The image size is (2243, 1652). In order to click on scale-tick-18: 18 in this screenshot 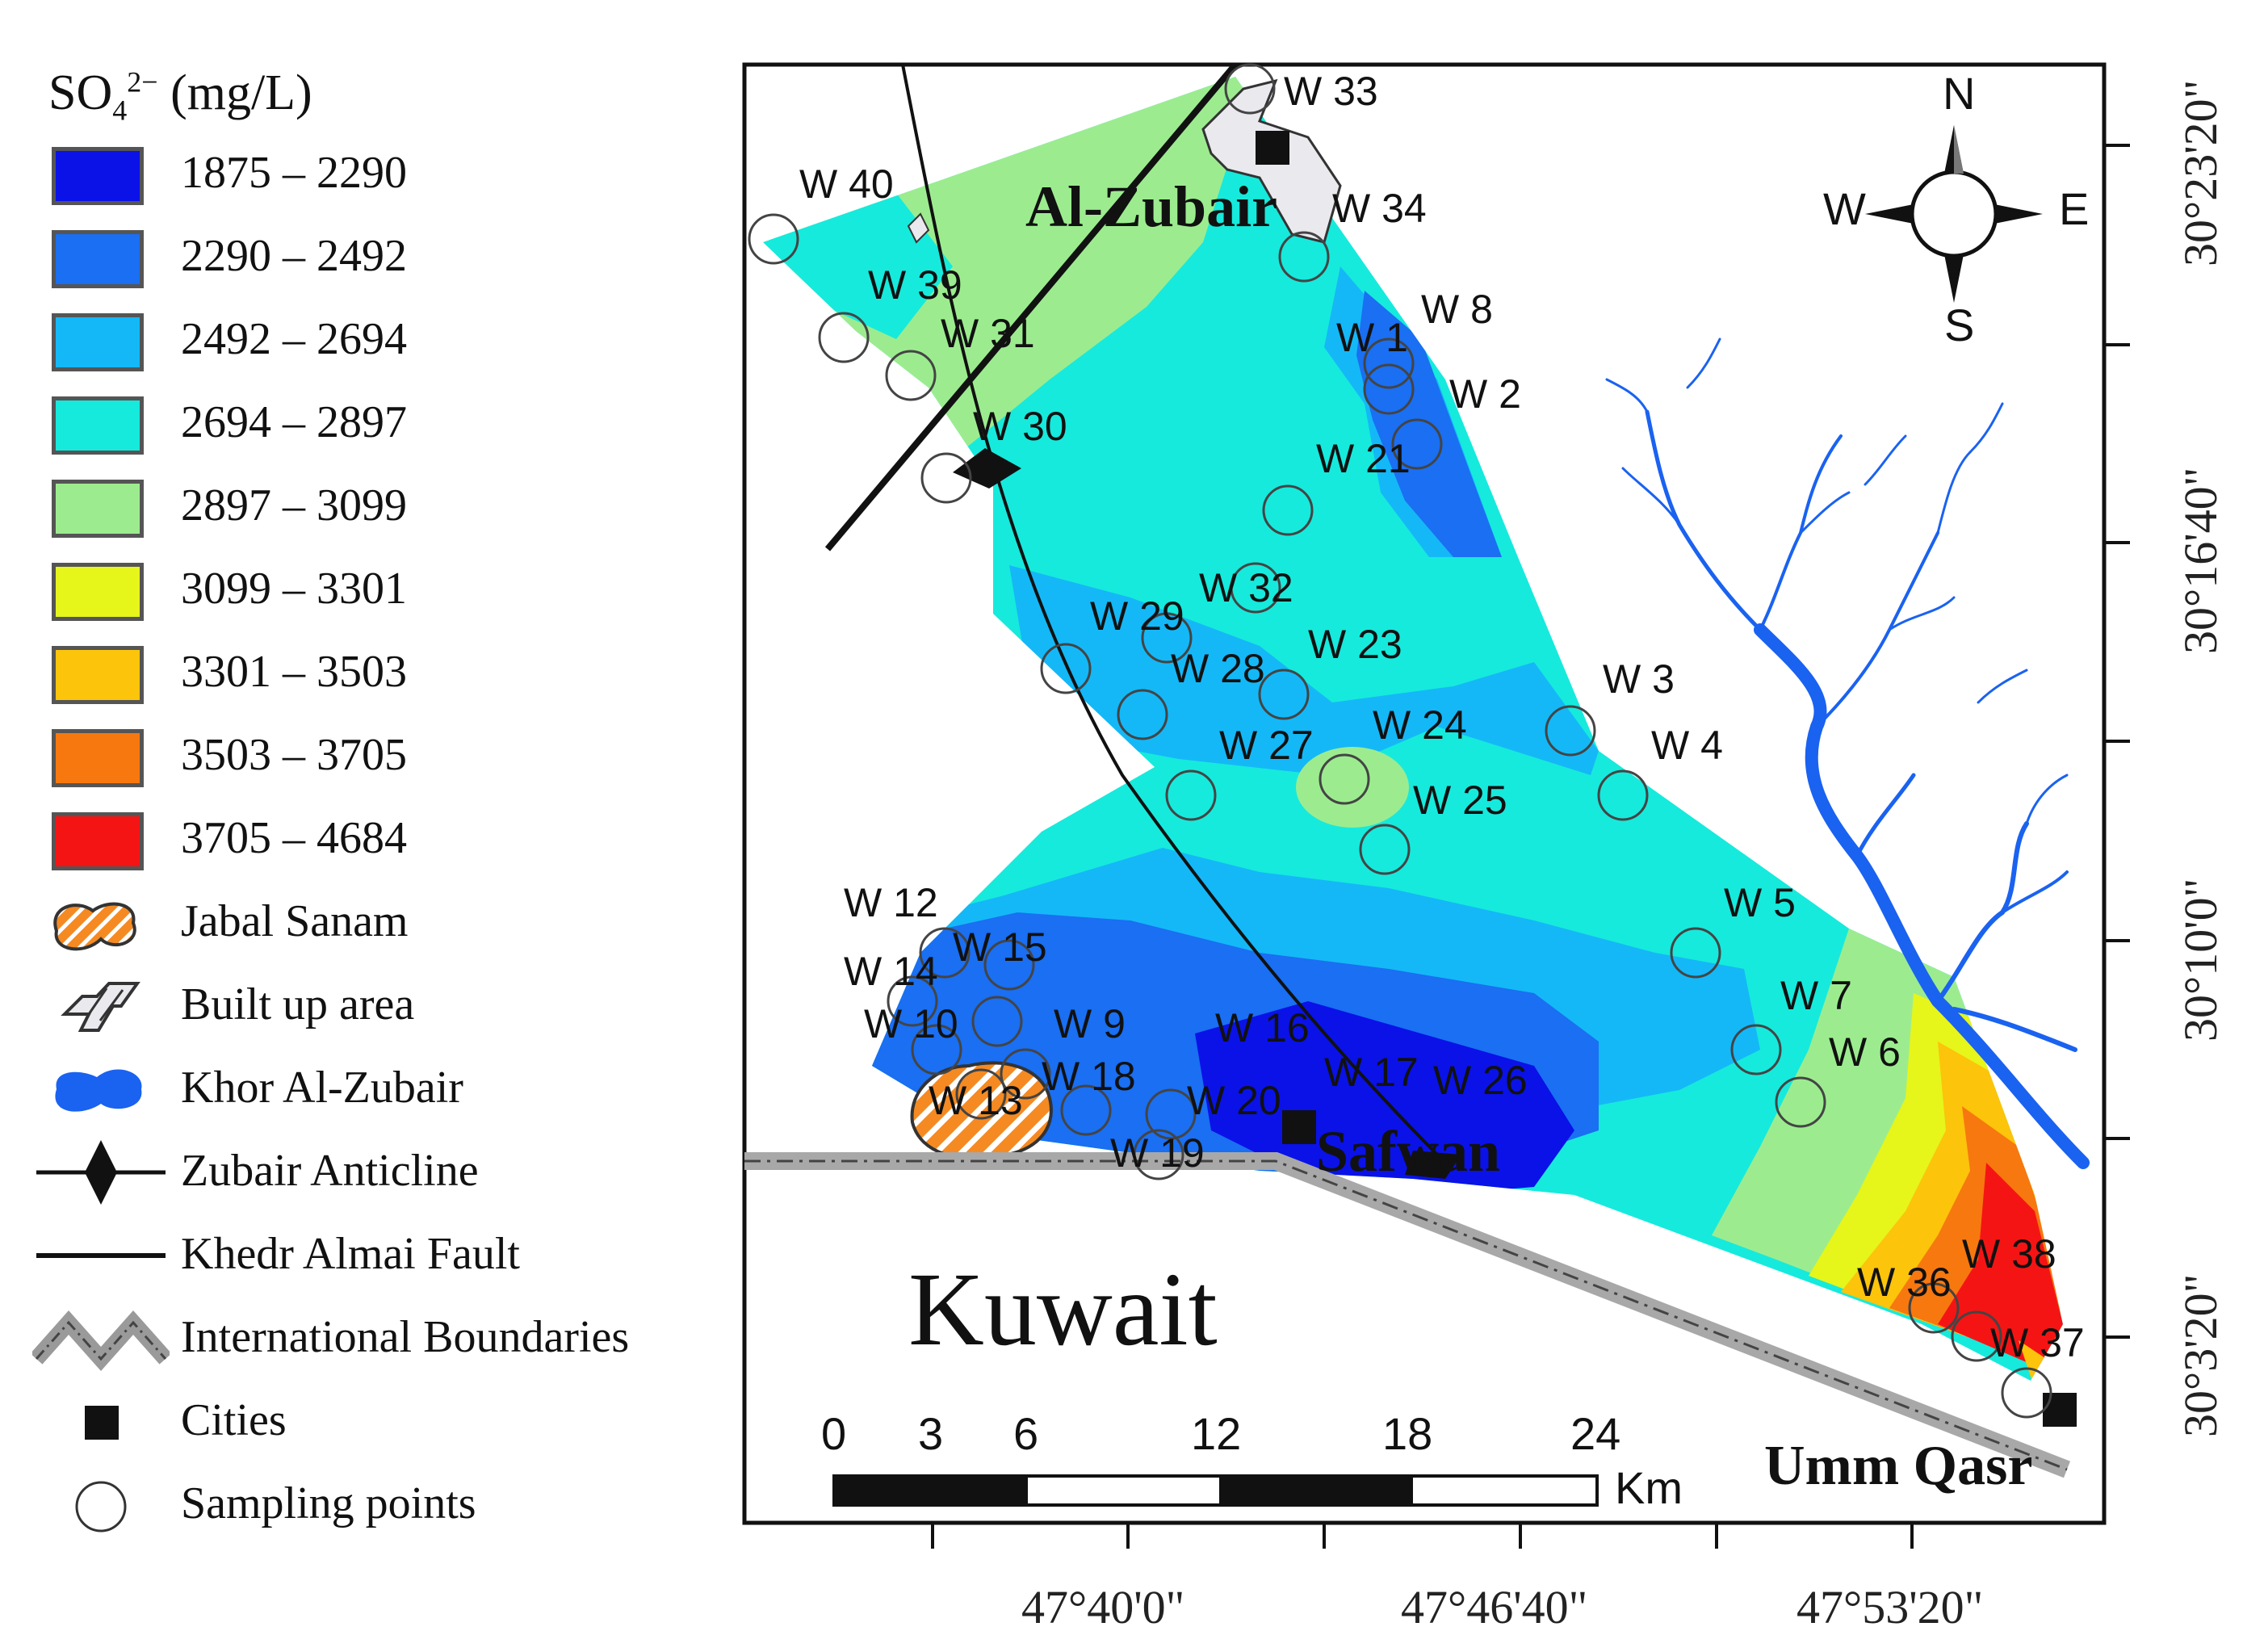, I will do `click(1407, 1433)`.